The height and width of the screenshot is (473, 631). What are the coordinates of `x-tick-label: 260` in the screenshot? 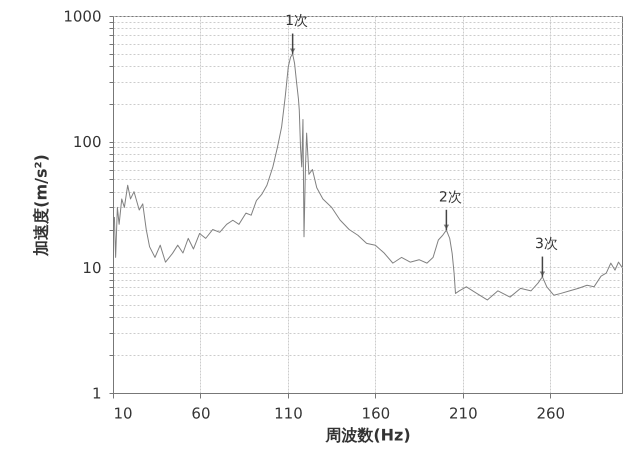 It's located at (551, 413).